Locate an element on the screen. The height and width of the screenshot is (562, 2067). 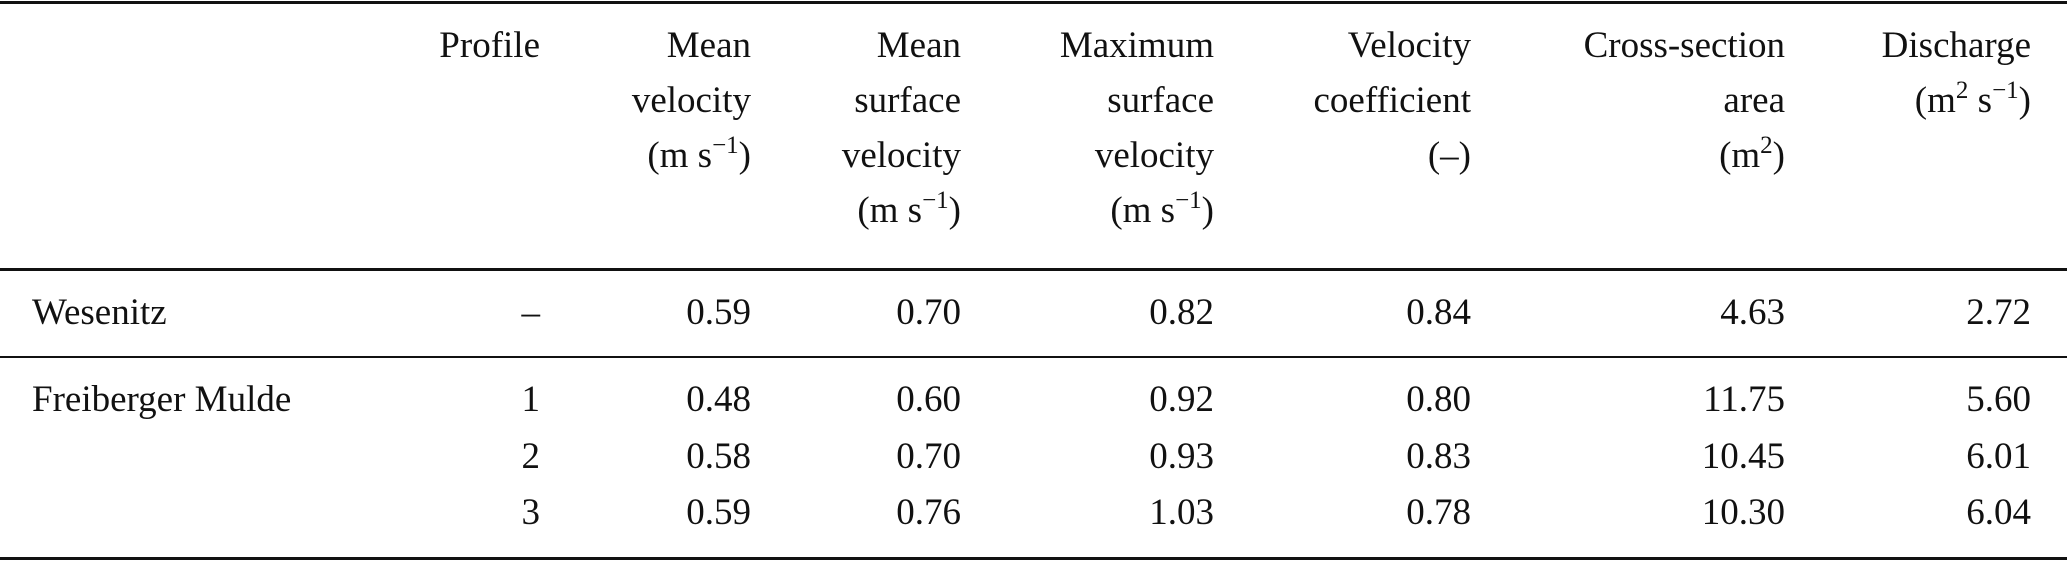
table-cell: 2 is located at coordinates (531, 456).